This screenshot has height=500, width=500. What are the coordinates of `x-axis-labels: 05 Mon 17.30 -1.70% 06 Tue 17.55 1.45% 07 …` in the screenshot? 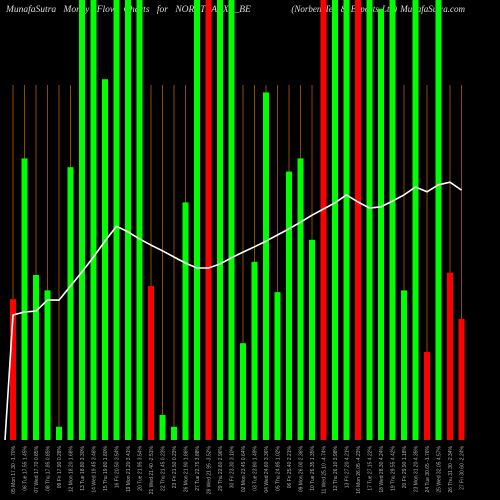 It's located at (238, 469).